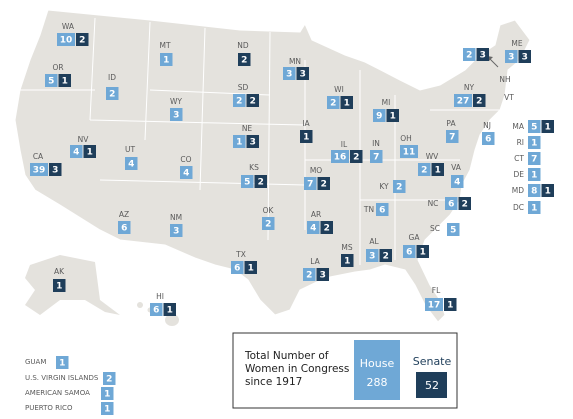  Describe the element at coordinates (518, 207) in the screenshot. I see `state-label: DC` at that location.